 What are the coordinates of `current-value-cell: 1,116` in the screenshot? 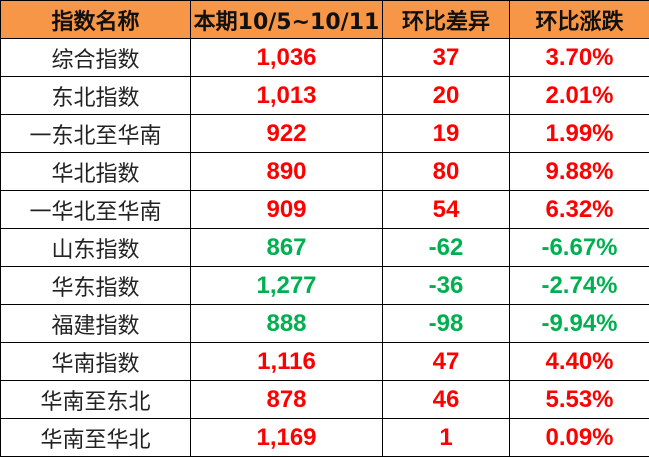 It's located at (286, 361).